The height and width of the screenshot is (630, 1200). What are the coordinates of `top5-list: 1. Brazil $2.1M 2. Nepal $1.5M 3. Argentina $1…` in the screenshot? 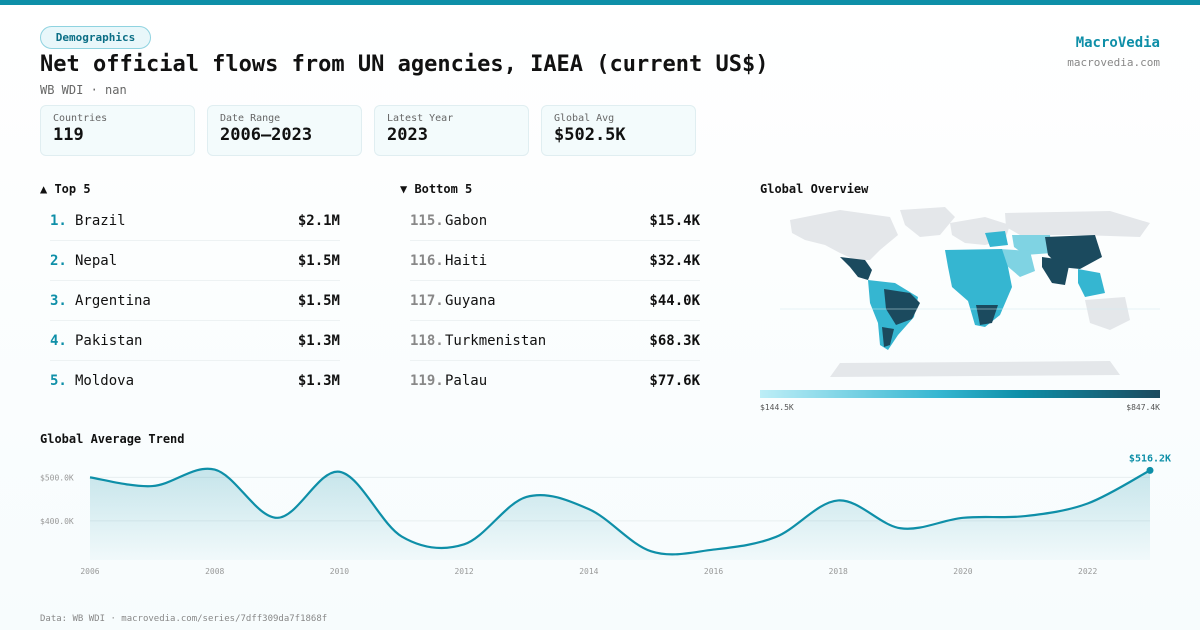 It's located at (195, 301).